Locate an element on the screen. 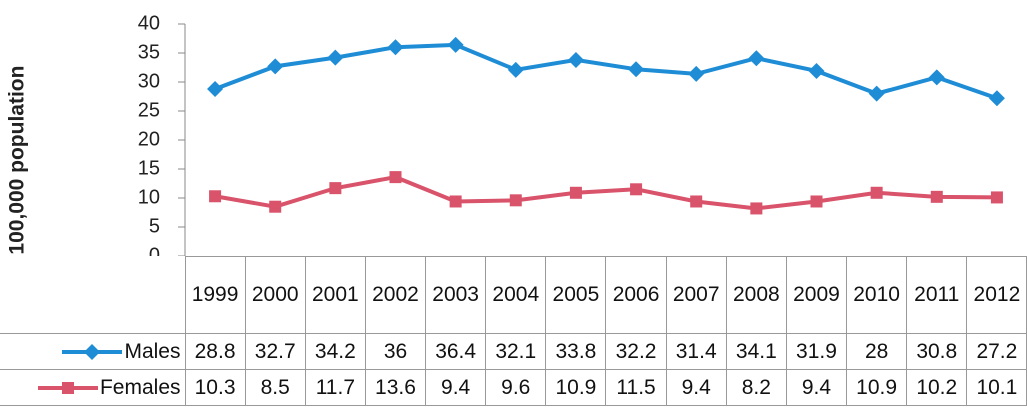  y-tick-label: 35 is located at coordinates (149, 52).